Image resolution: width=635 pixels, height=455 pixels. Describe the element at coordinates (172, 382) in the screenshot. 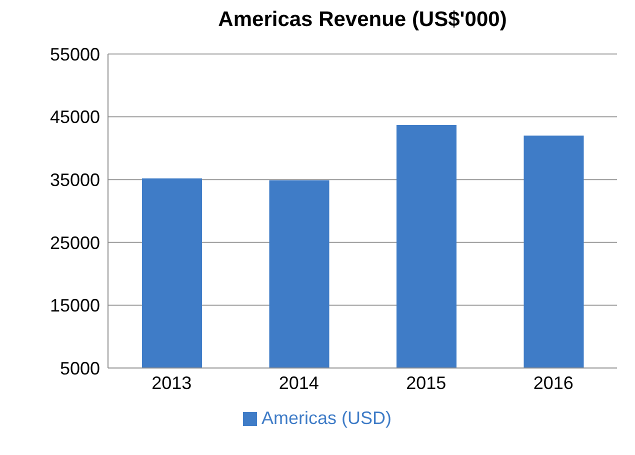

I see `x-tick-label: 2013` at that location.